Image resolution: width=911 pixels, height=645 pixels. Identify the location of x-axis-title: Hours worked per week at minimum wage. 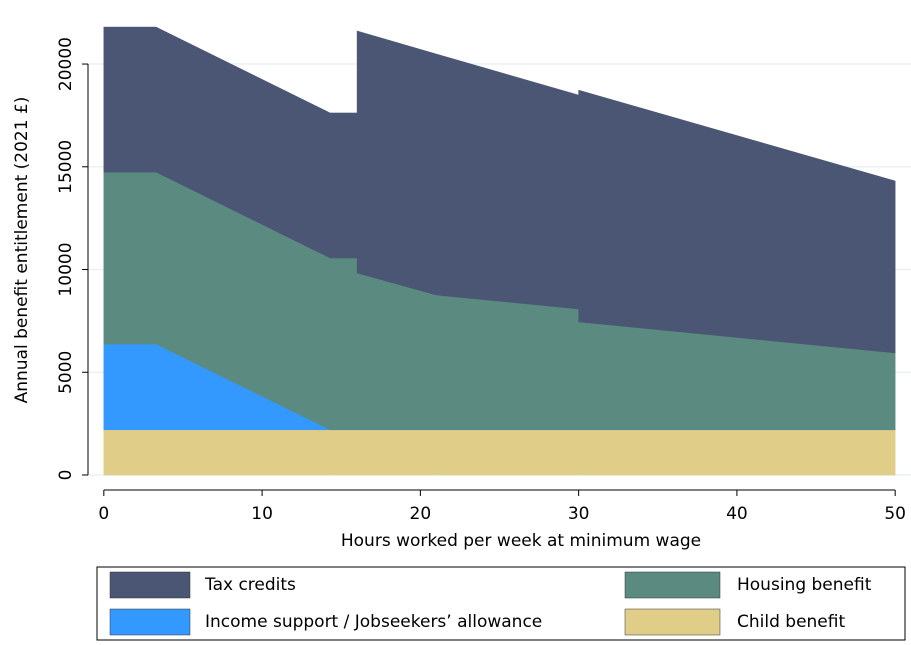
(521, 541).